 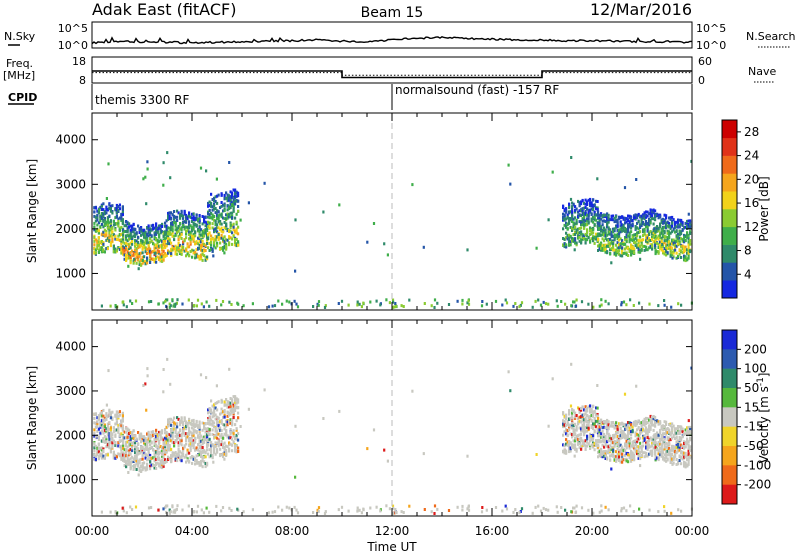 What do you see at coordinates (19, 63) in the screenshot?
I see `freq-label: Freq.` at bounding box center [19, 63].